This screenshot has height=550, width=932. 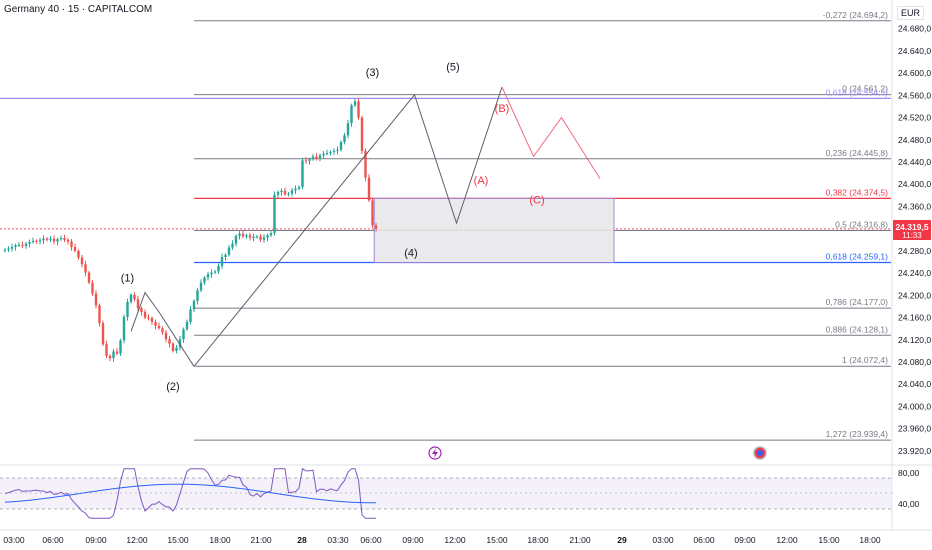 I want to click on price-badge-bg, so click(x=912, y=229).